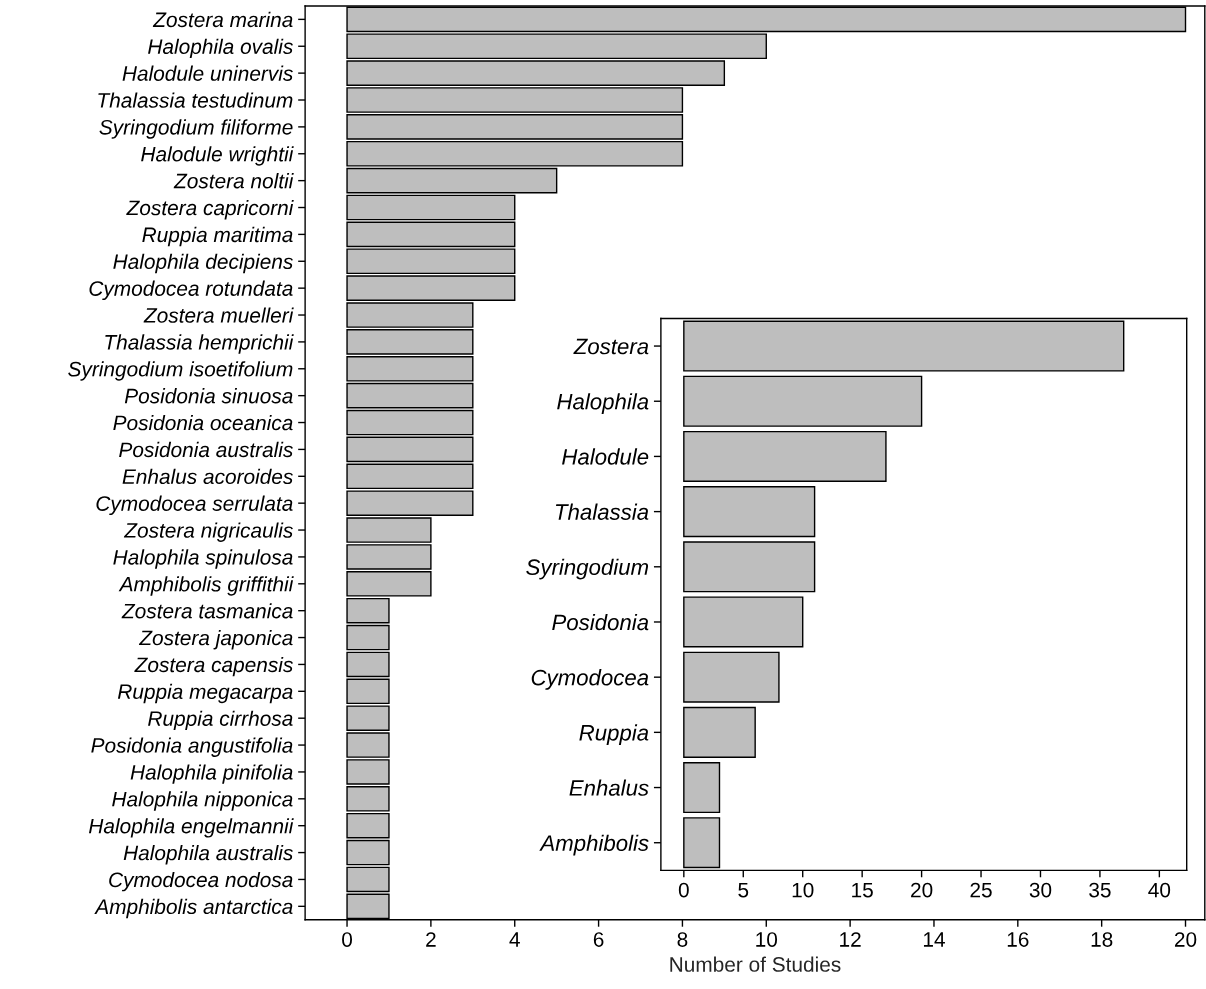 Image resolution: width=1206 pixels, height=989 pixels. What do you see at coordinates (600, 622) in the screenshot?
I see `y-tick-label: Posidonia` at bounding box center [600, 622].